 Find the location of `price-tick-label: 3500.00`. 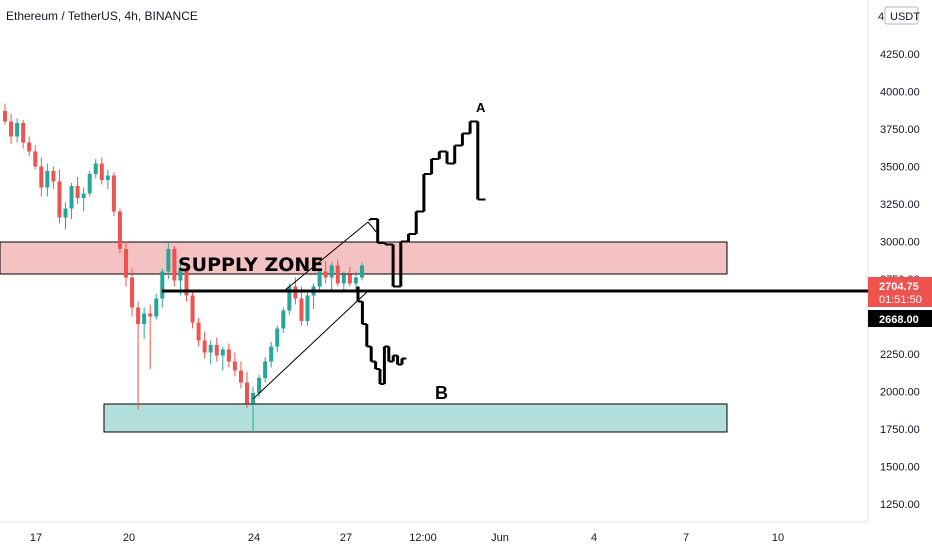

price-tick-label: 3500.00 is located at coordinates (900, 168).